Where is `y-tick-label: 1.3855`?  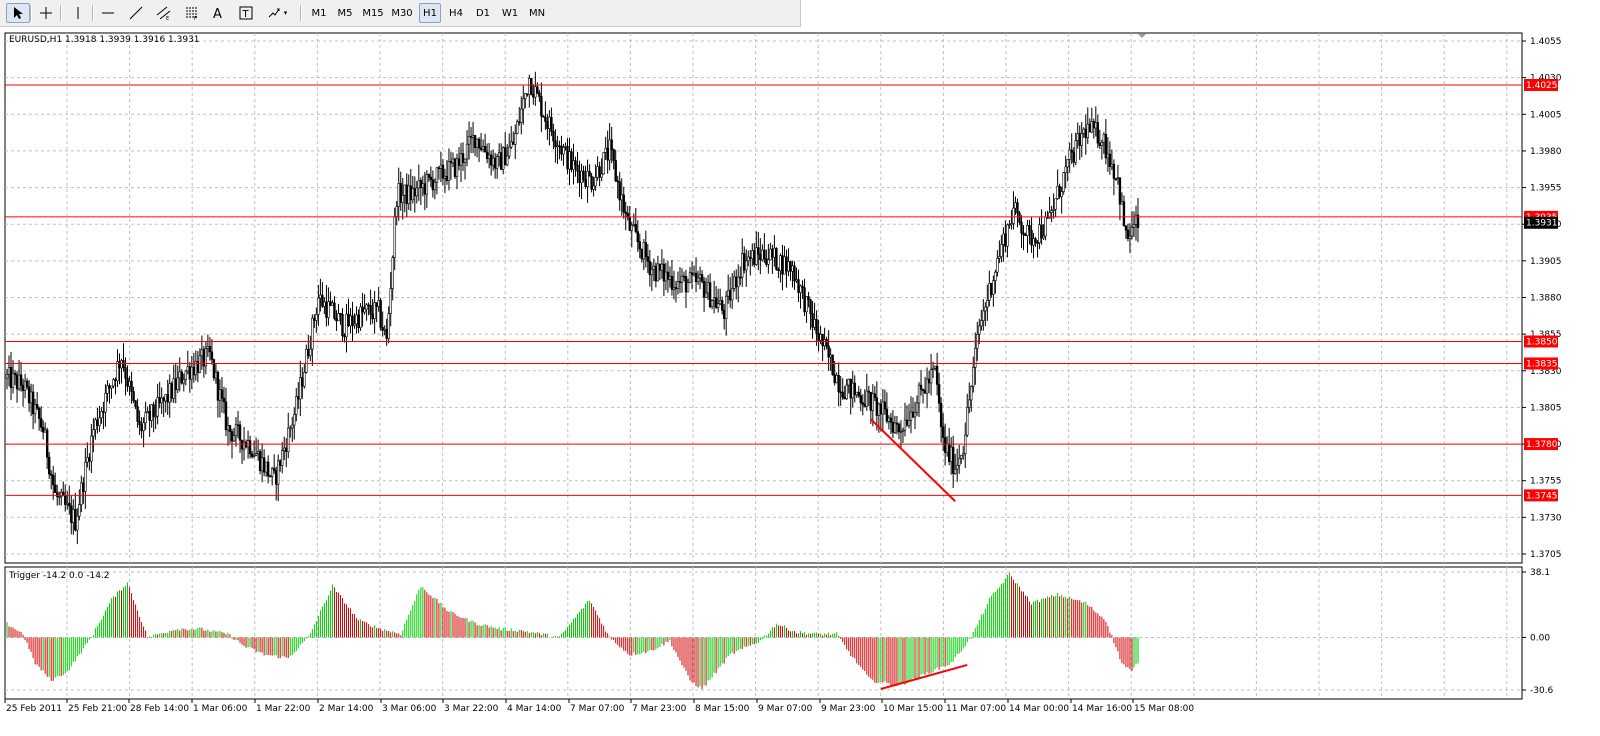 y-tick-label: 1.3855 is located at coordinates (1546, 335).